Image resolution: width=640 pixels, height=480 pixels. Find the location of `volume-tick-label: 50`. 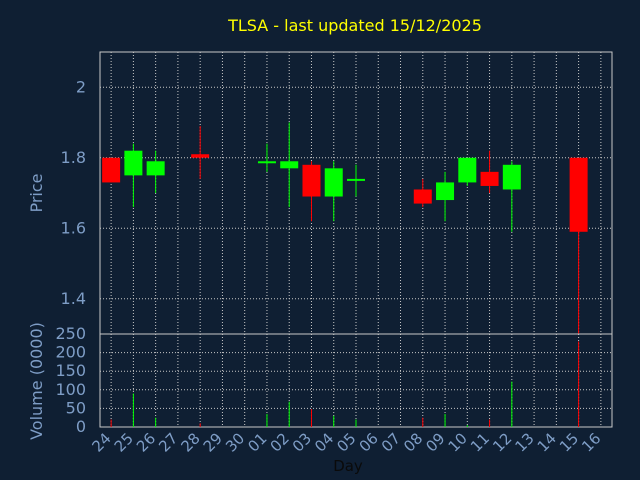

volume-tick-label: 50 is located at coordinates (76, 407).